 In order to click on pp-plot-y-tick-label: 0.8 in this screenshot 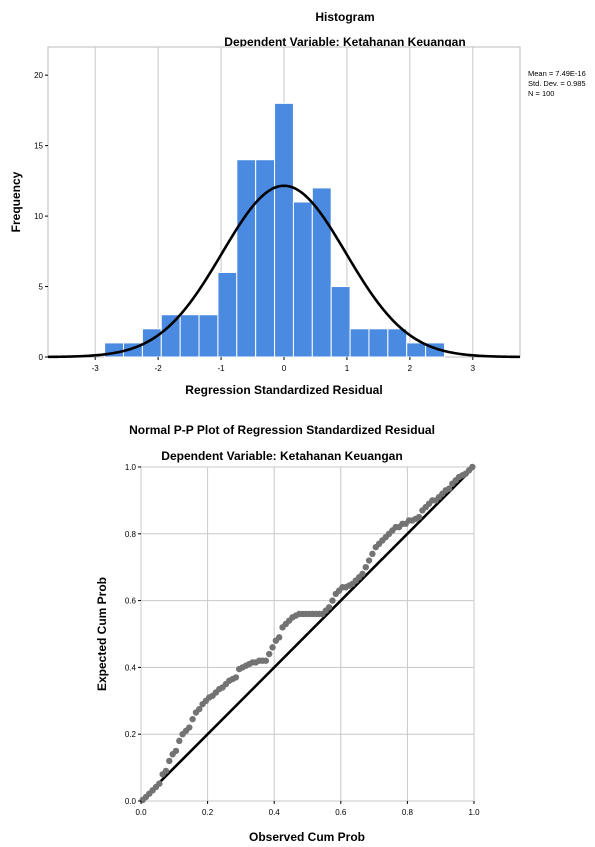, I will do `click(131, 534)`.